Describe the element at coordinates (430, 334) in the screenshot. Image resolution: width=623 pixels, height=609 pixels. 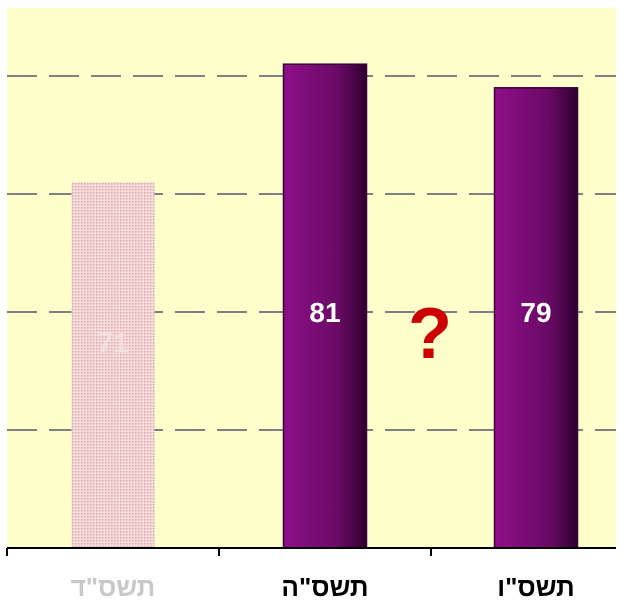
I see `question-mark-annotation: ?` at that location.